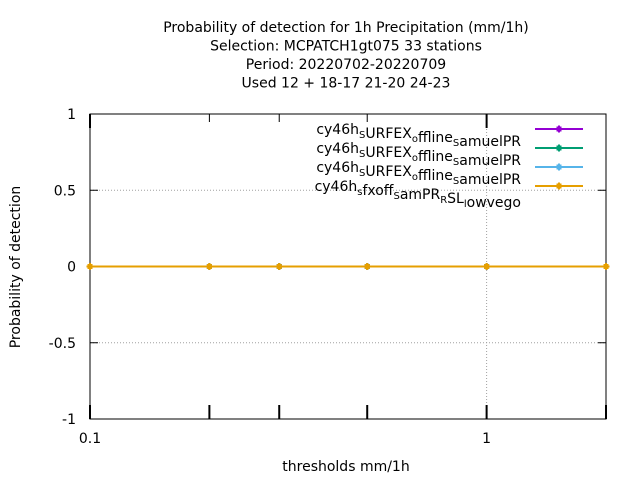 The width and height of the screenshot is (640, 480). Describe the element at coordinates (71, 115) in the screenshot. I see `y-tick-label: 1` at that location.